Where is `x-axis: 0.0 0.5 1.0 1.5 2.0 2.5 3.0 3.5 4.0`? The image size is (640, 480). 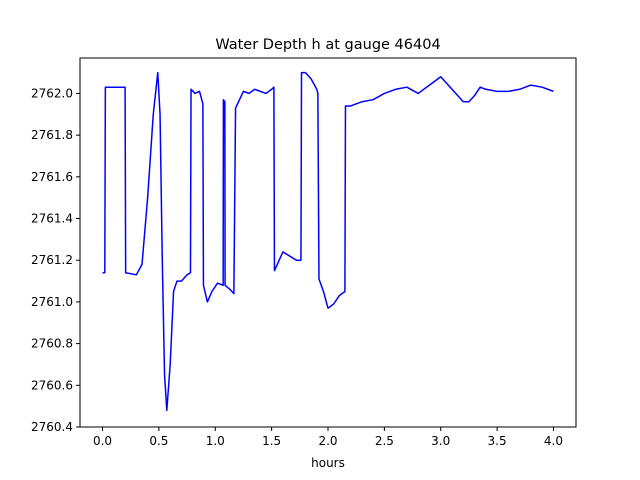
x-axis: 0.0 0.5 1.0 1.5 2.0 2.5 3.0 3.5 4.0 is located at coordinates (328, 437).